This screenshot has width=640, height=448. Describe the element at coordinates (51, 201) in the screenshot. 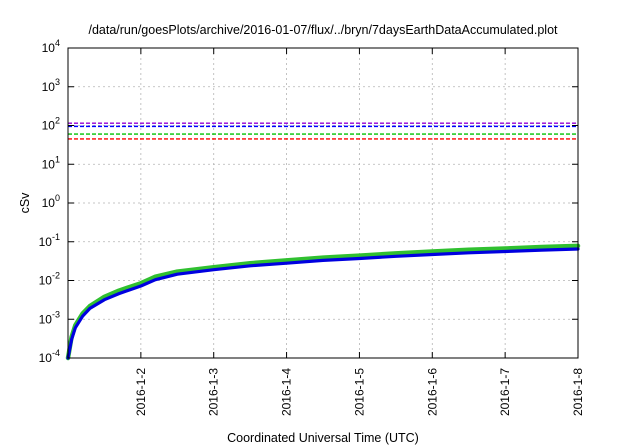

I see `y-tick-label: 10⁰` at that location.